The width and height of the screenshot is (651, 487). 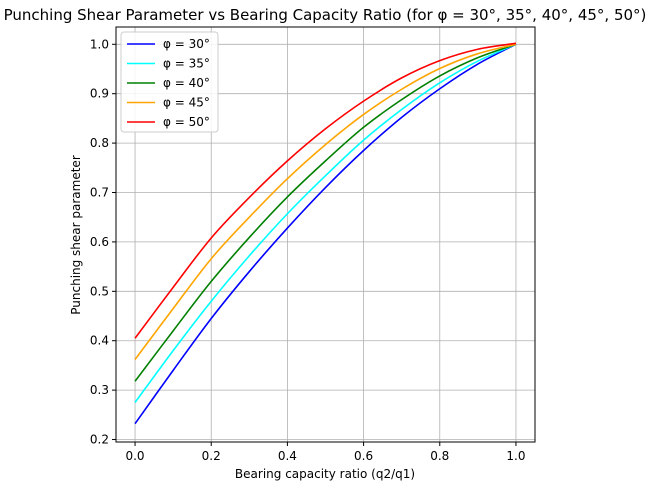 I want to click on y-axis-ticks: 0.2 0.3 0.4 0.5 0.6 0.7 0.8 0.9 1.0, so click(x=103, y=242).